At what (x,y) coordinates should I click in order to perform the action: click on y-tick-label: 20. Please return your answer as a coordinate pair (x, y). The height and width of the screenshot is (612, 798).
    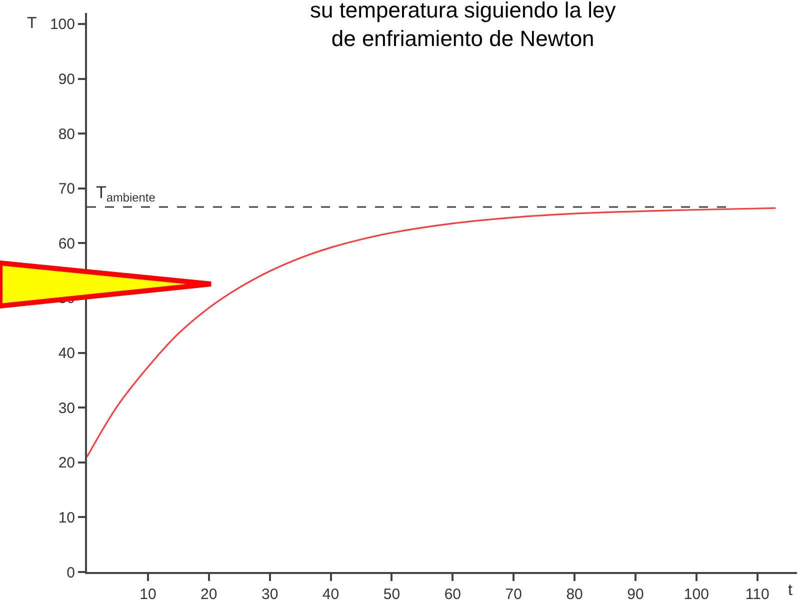
    Looking at the image, I should click on (66, 463).